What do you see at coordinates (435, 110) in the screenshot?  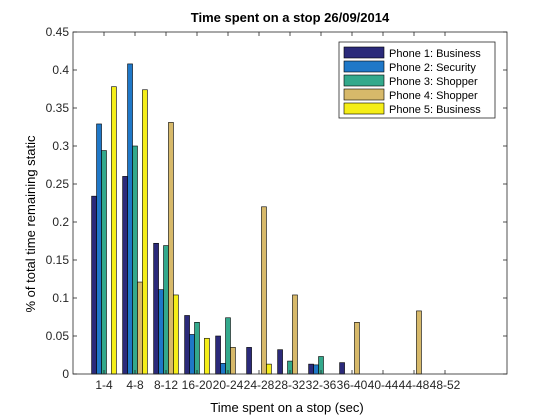 I see `legend-label: Phone 5: Business` at bounding box center [435, 110].